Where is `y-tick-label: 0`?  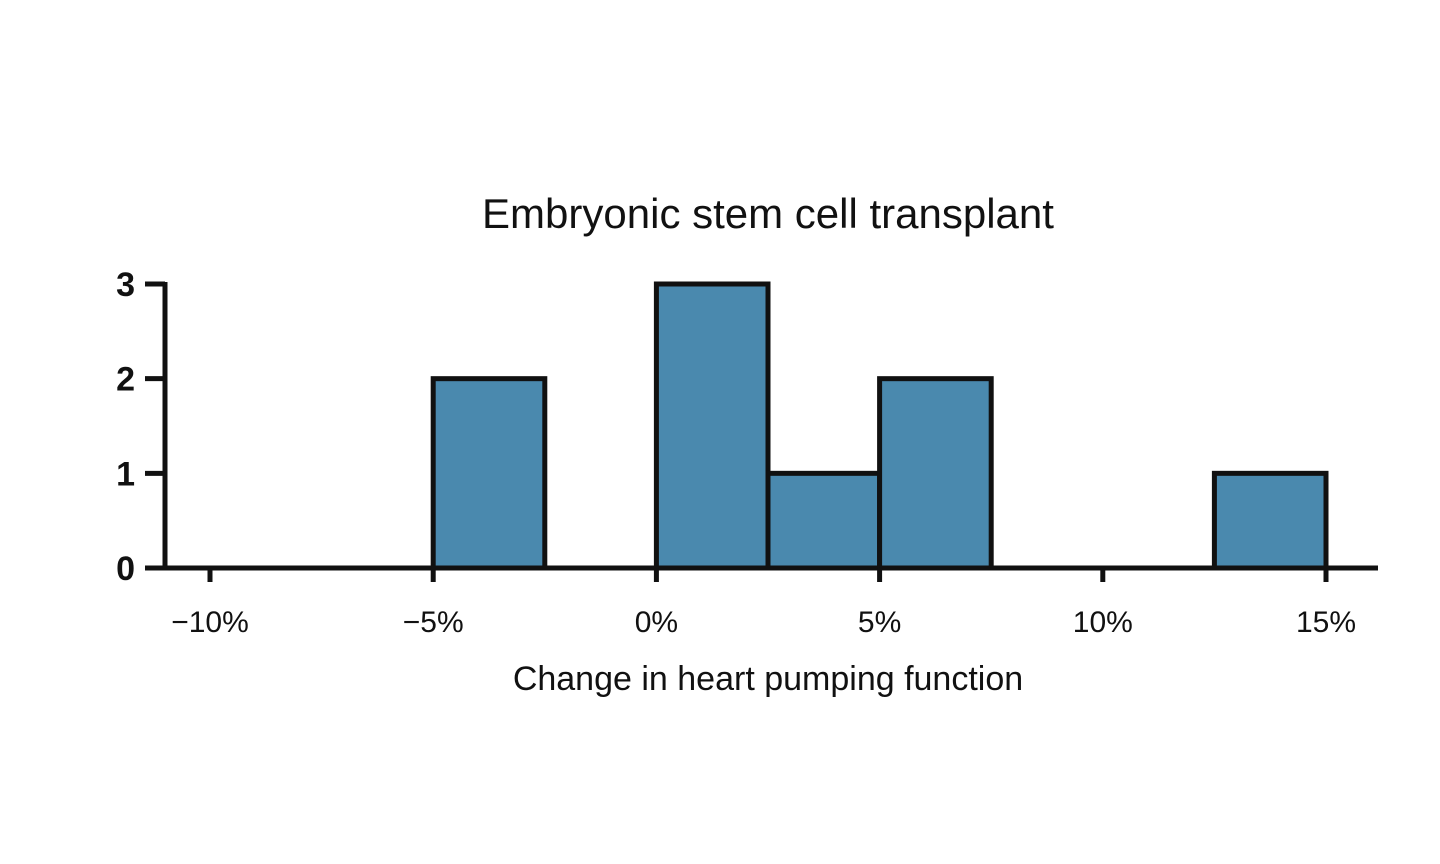
y-tick-label: 0 is located at coordinates (125, 569).